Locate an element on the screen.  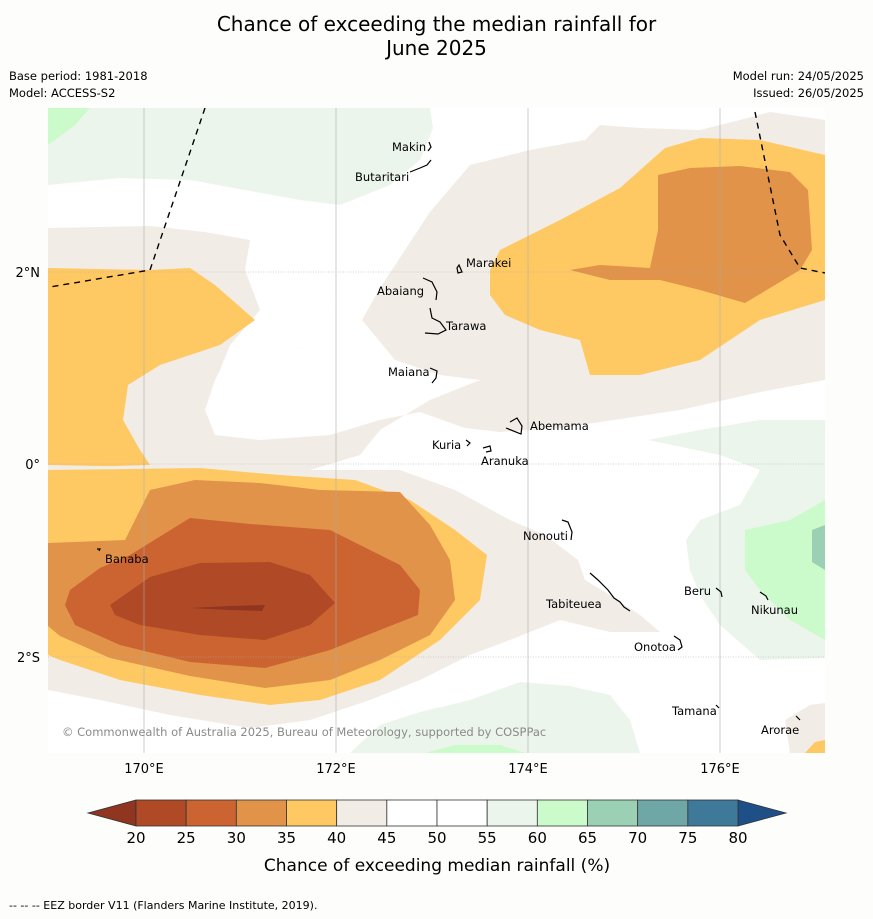
colorbar-tick-label: 70 is located at coordinates (637, 838).